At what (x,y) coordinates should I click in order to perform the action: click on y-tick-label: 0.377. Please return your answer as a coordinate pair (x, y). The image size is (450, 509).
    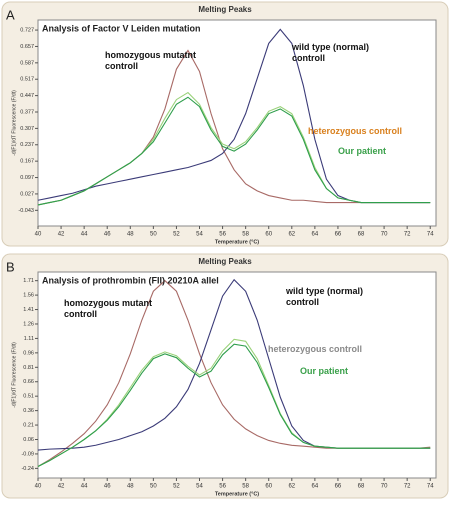
    Looking at the image, I should click on (27, 112).